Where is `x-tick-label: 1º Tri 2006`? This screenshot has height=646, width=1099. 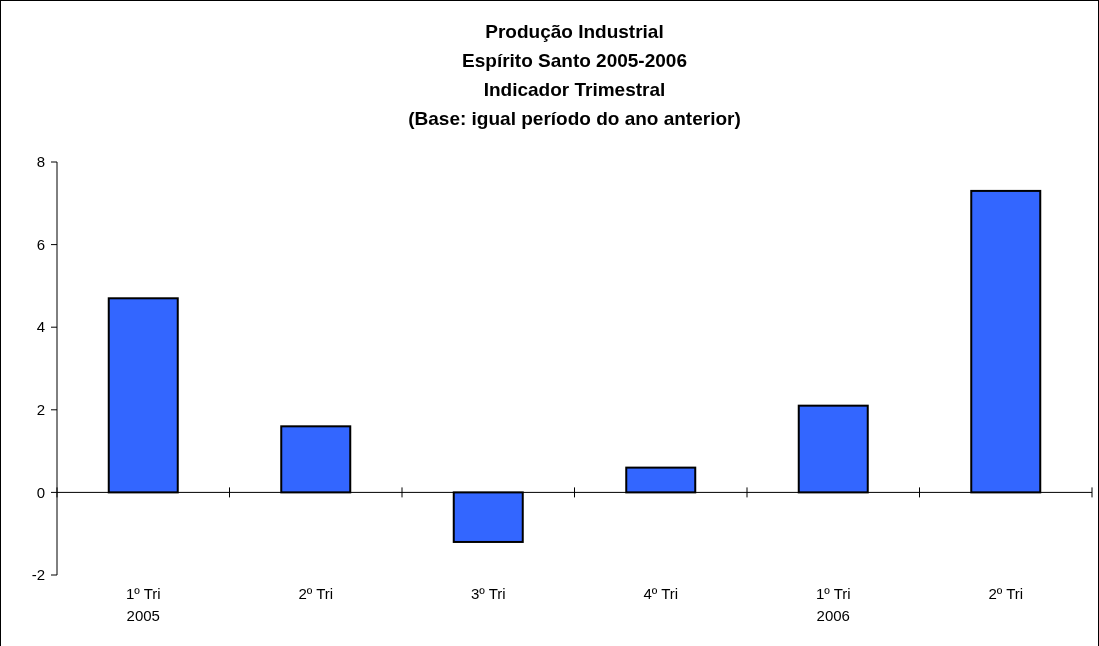
x-tick-label: 1º Tri 2006 is located at coordinates (833, 604).